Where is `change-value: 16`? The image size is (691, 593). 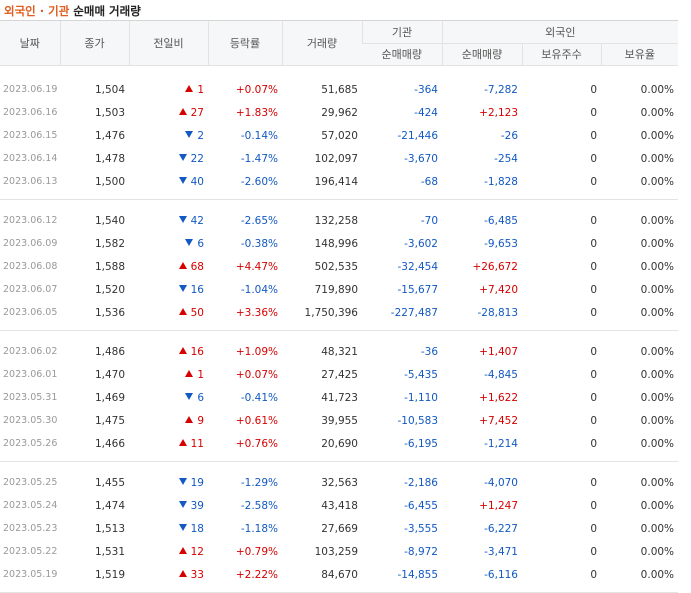
change-value: 16 is located at coordinates (197, 289).